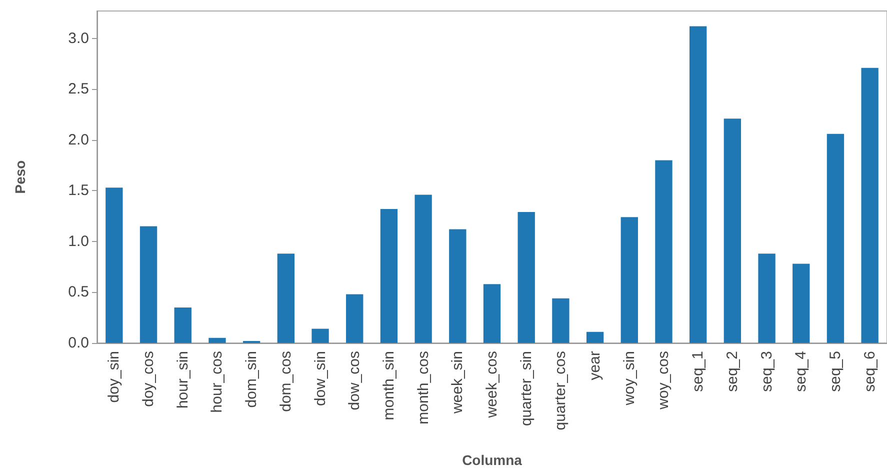 Image resolution: width=887 pixels, height=472 pixels. I want to click on y-tick-label: 1.0, so click(78, 241).